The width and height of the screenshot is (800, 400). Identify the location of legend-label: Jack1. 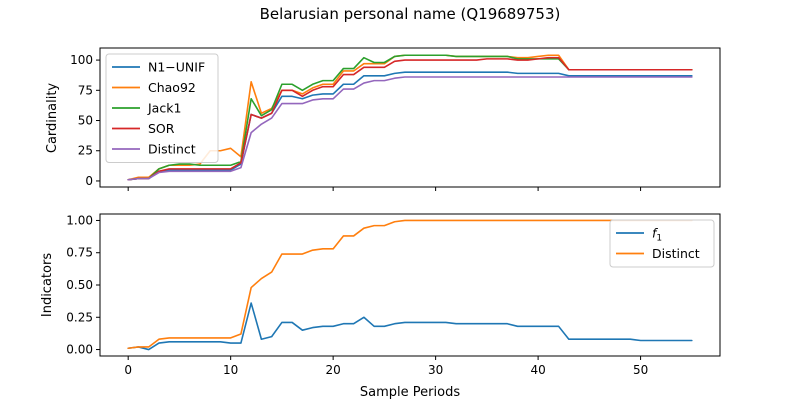
(164, 108).